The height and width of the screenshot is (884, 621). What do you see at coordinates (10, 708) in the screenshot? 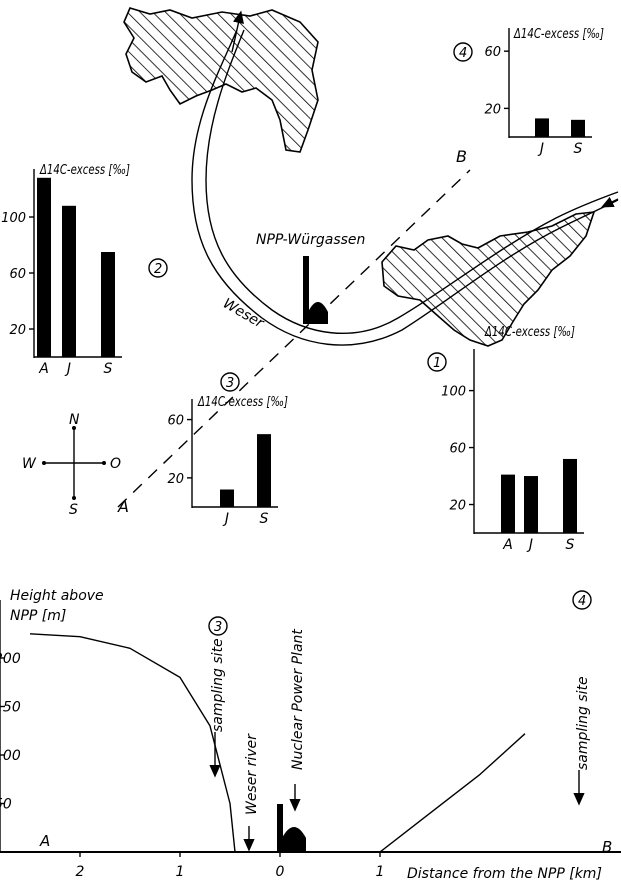
I see `profile-y-tick-label: 150` at bounding box center [10, 708].